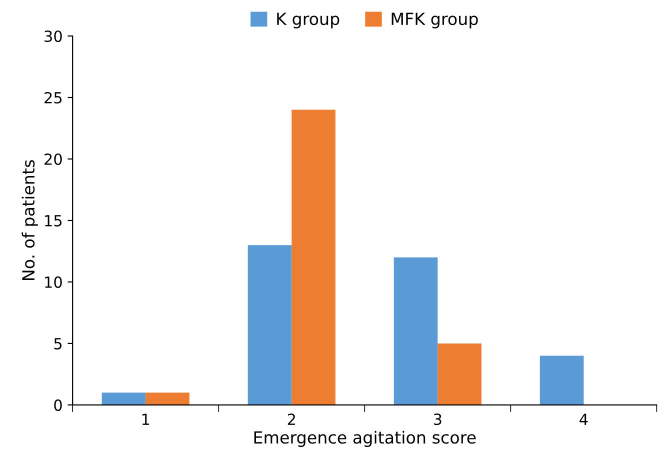  Describe the element at coordinates (58, 344) in the screenshot. I see `y-tick-label: 5` at that location.